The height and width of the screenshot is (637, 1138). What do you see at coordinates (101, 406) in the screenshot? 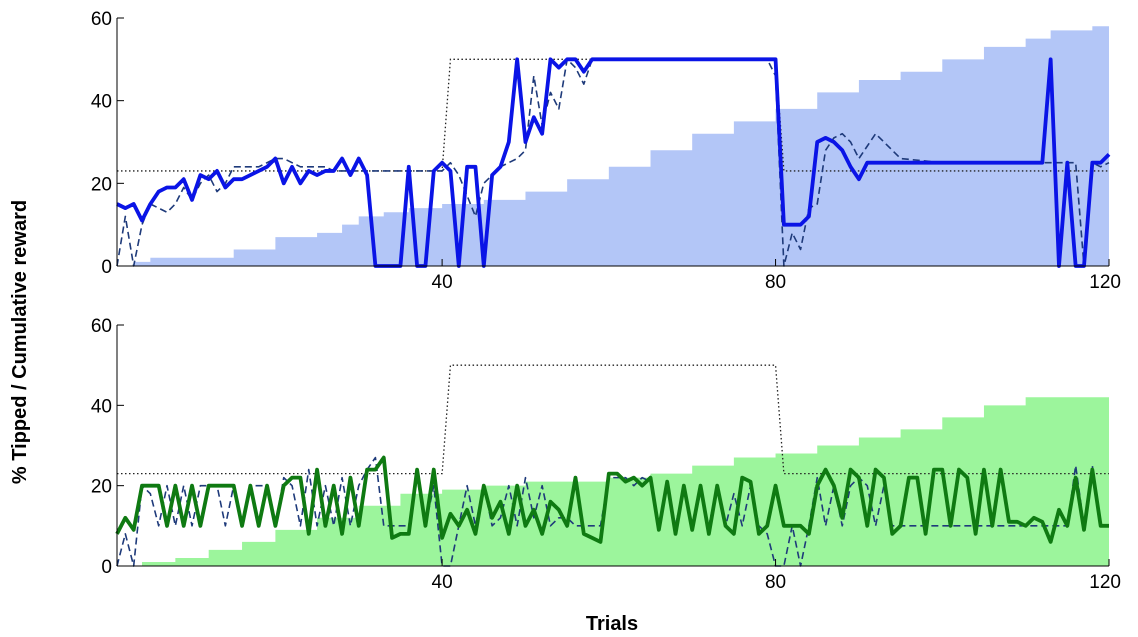
I see `bottom-y-tick-label: 40` at bounding box center [101, 406].